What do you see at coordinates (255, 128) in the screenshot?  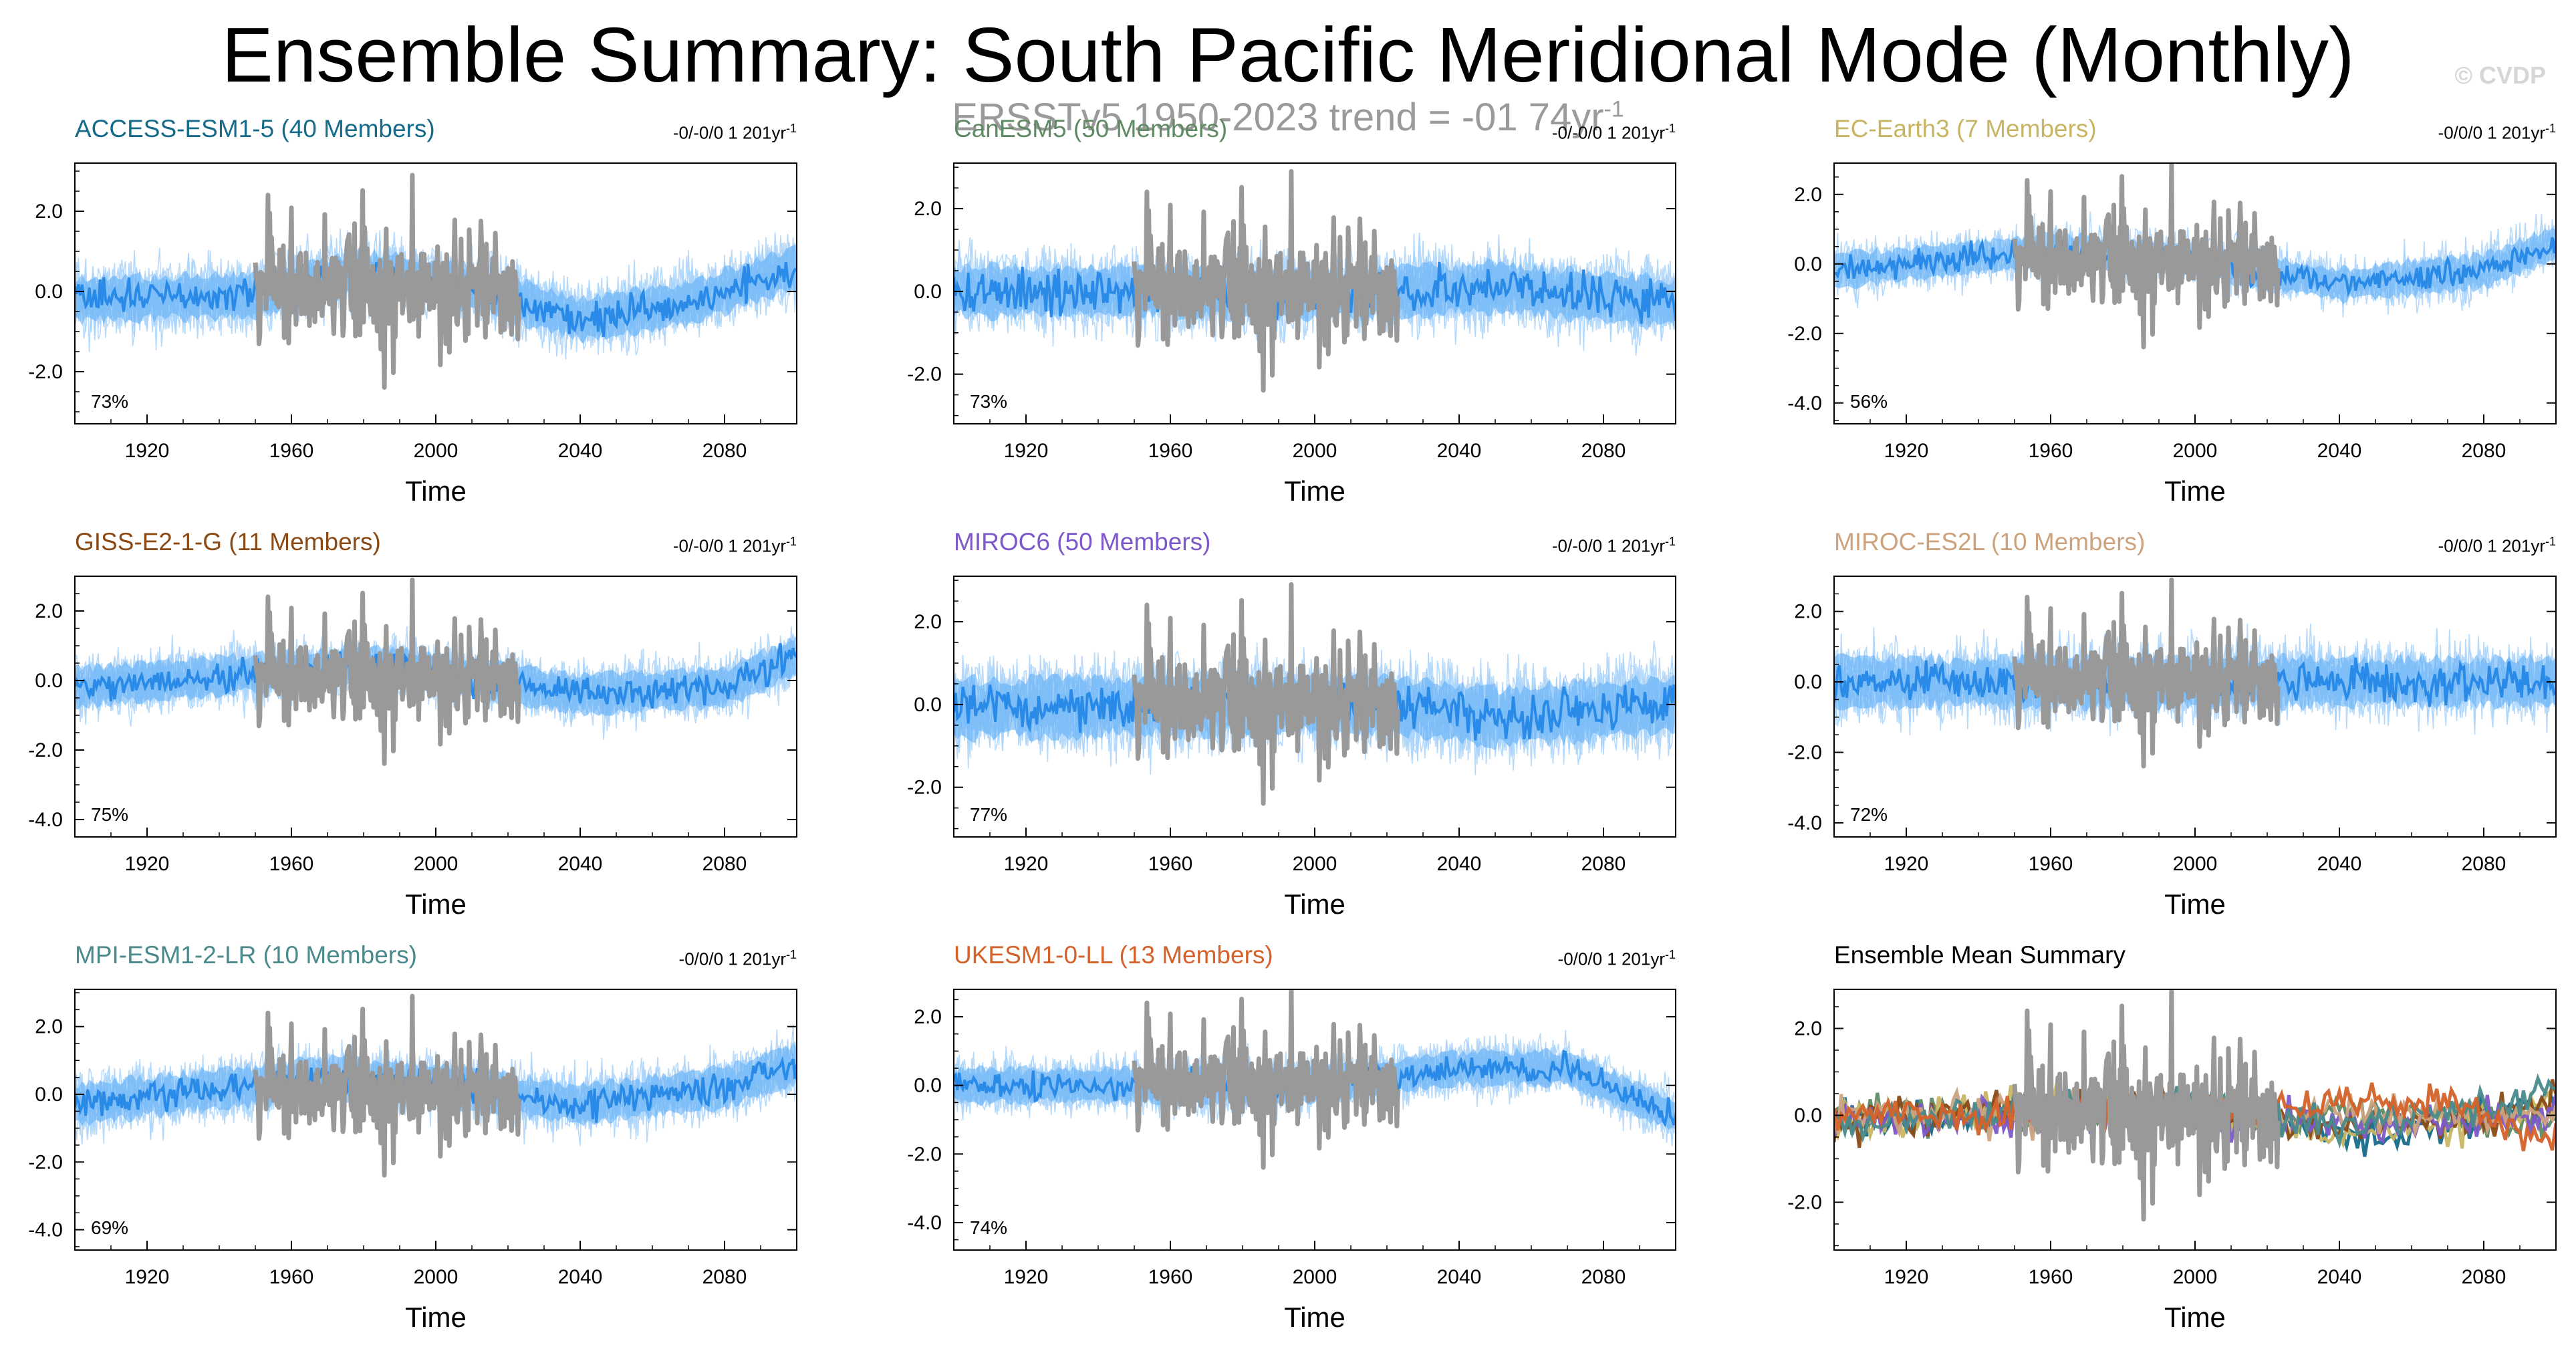 I see `panel-title: ACCESS-ESM1-5 (40 Members)` at bounding box center [255, 128].